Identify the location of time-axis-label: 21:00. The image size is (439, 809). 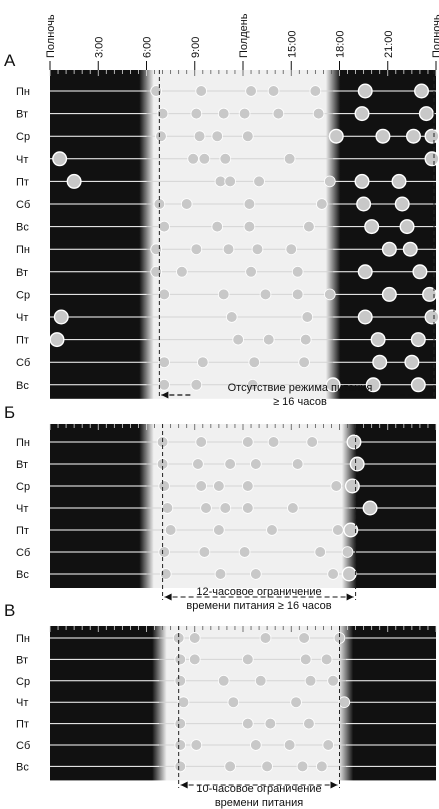
(389, 44).